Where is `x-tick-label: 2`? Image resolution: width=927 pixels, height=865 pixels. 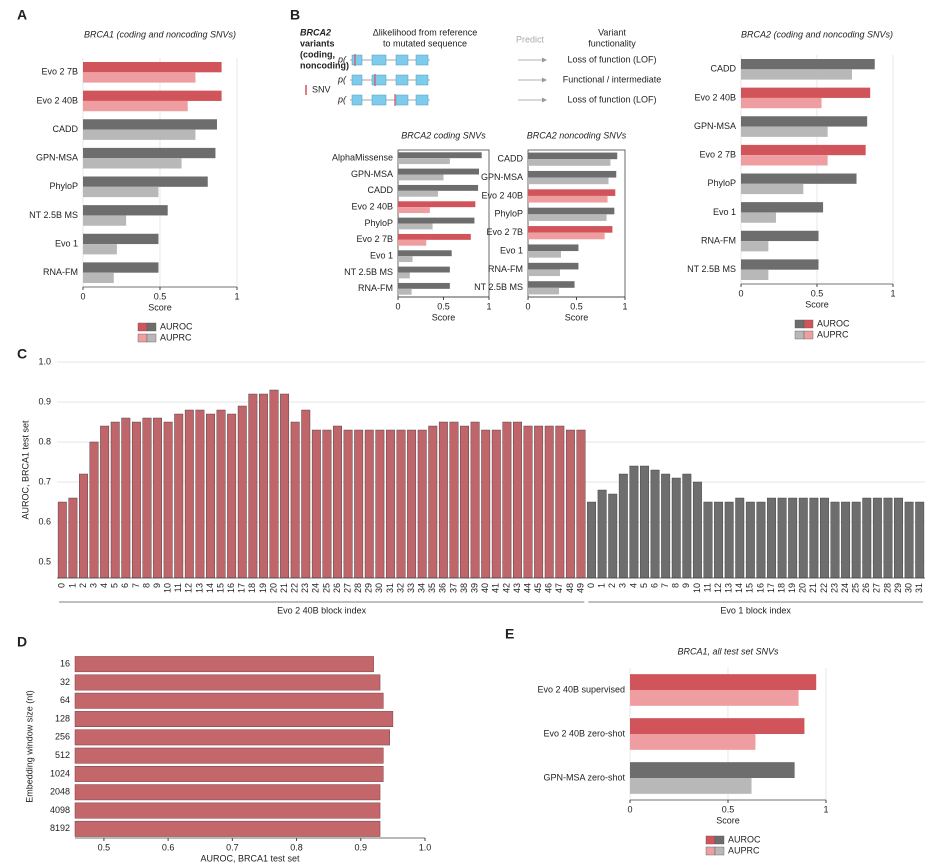
x-tick-label: 2 is located at coordinates (612, 585).